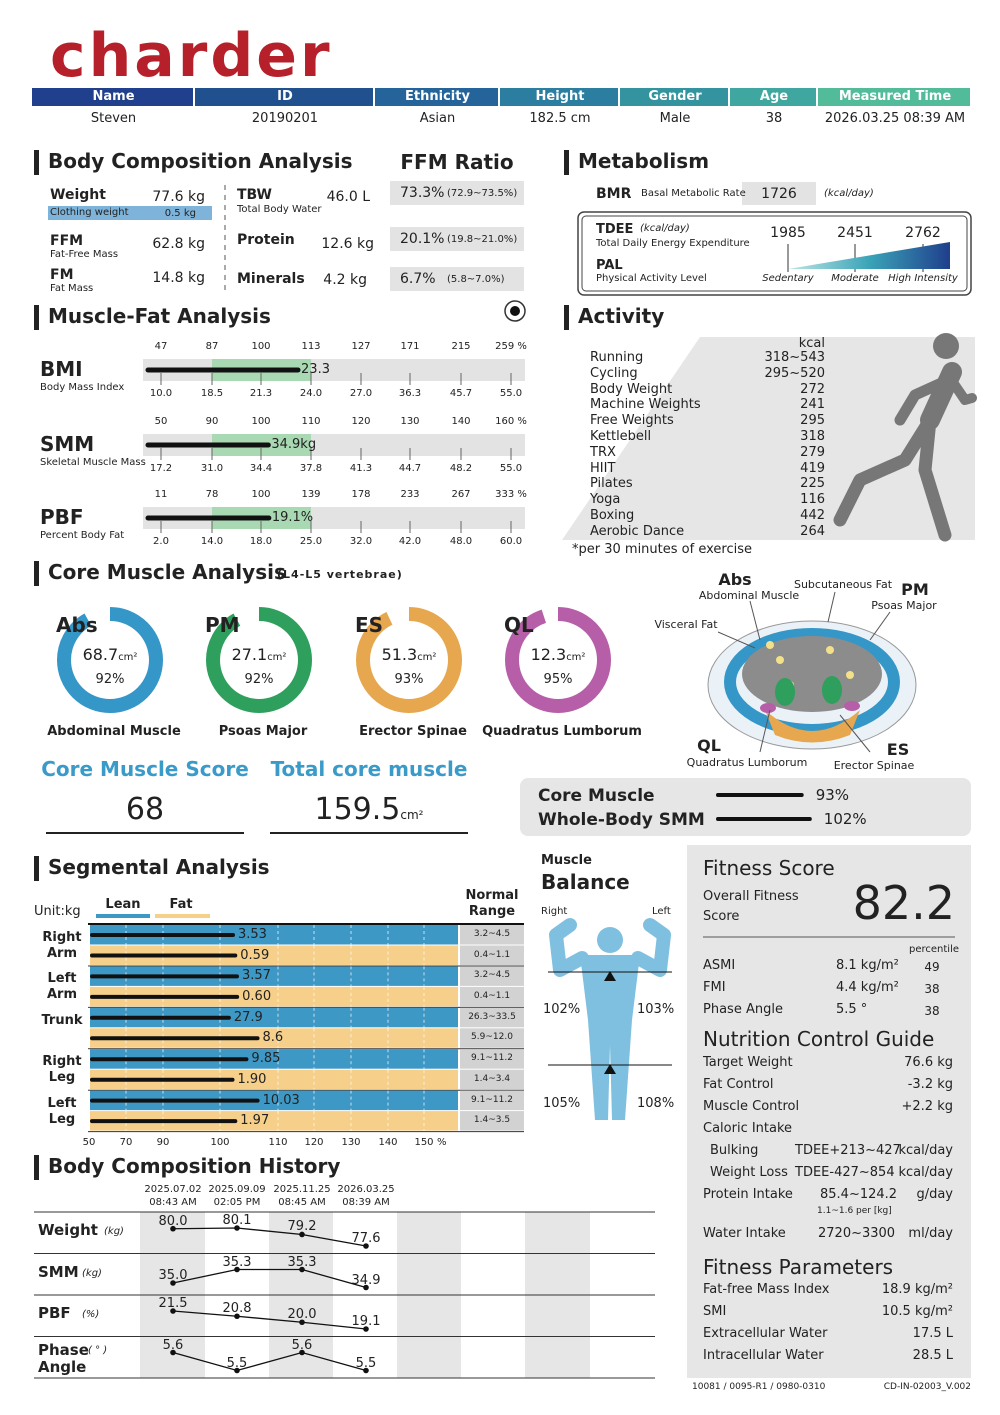 This screenshot has height=1415, width=1000. What do you see at coordinates (788, 233) in the screenshot?
I see `tdee-value: 1985` at bounding box center [788, 233].